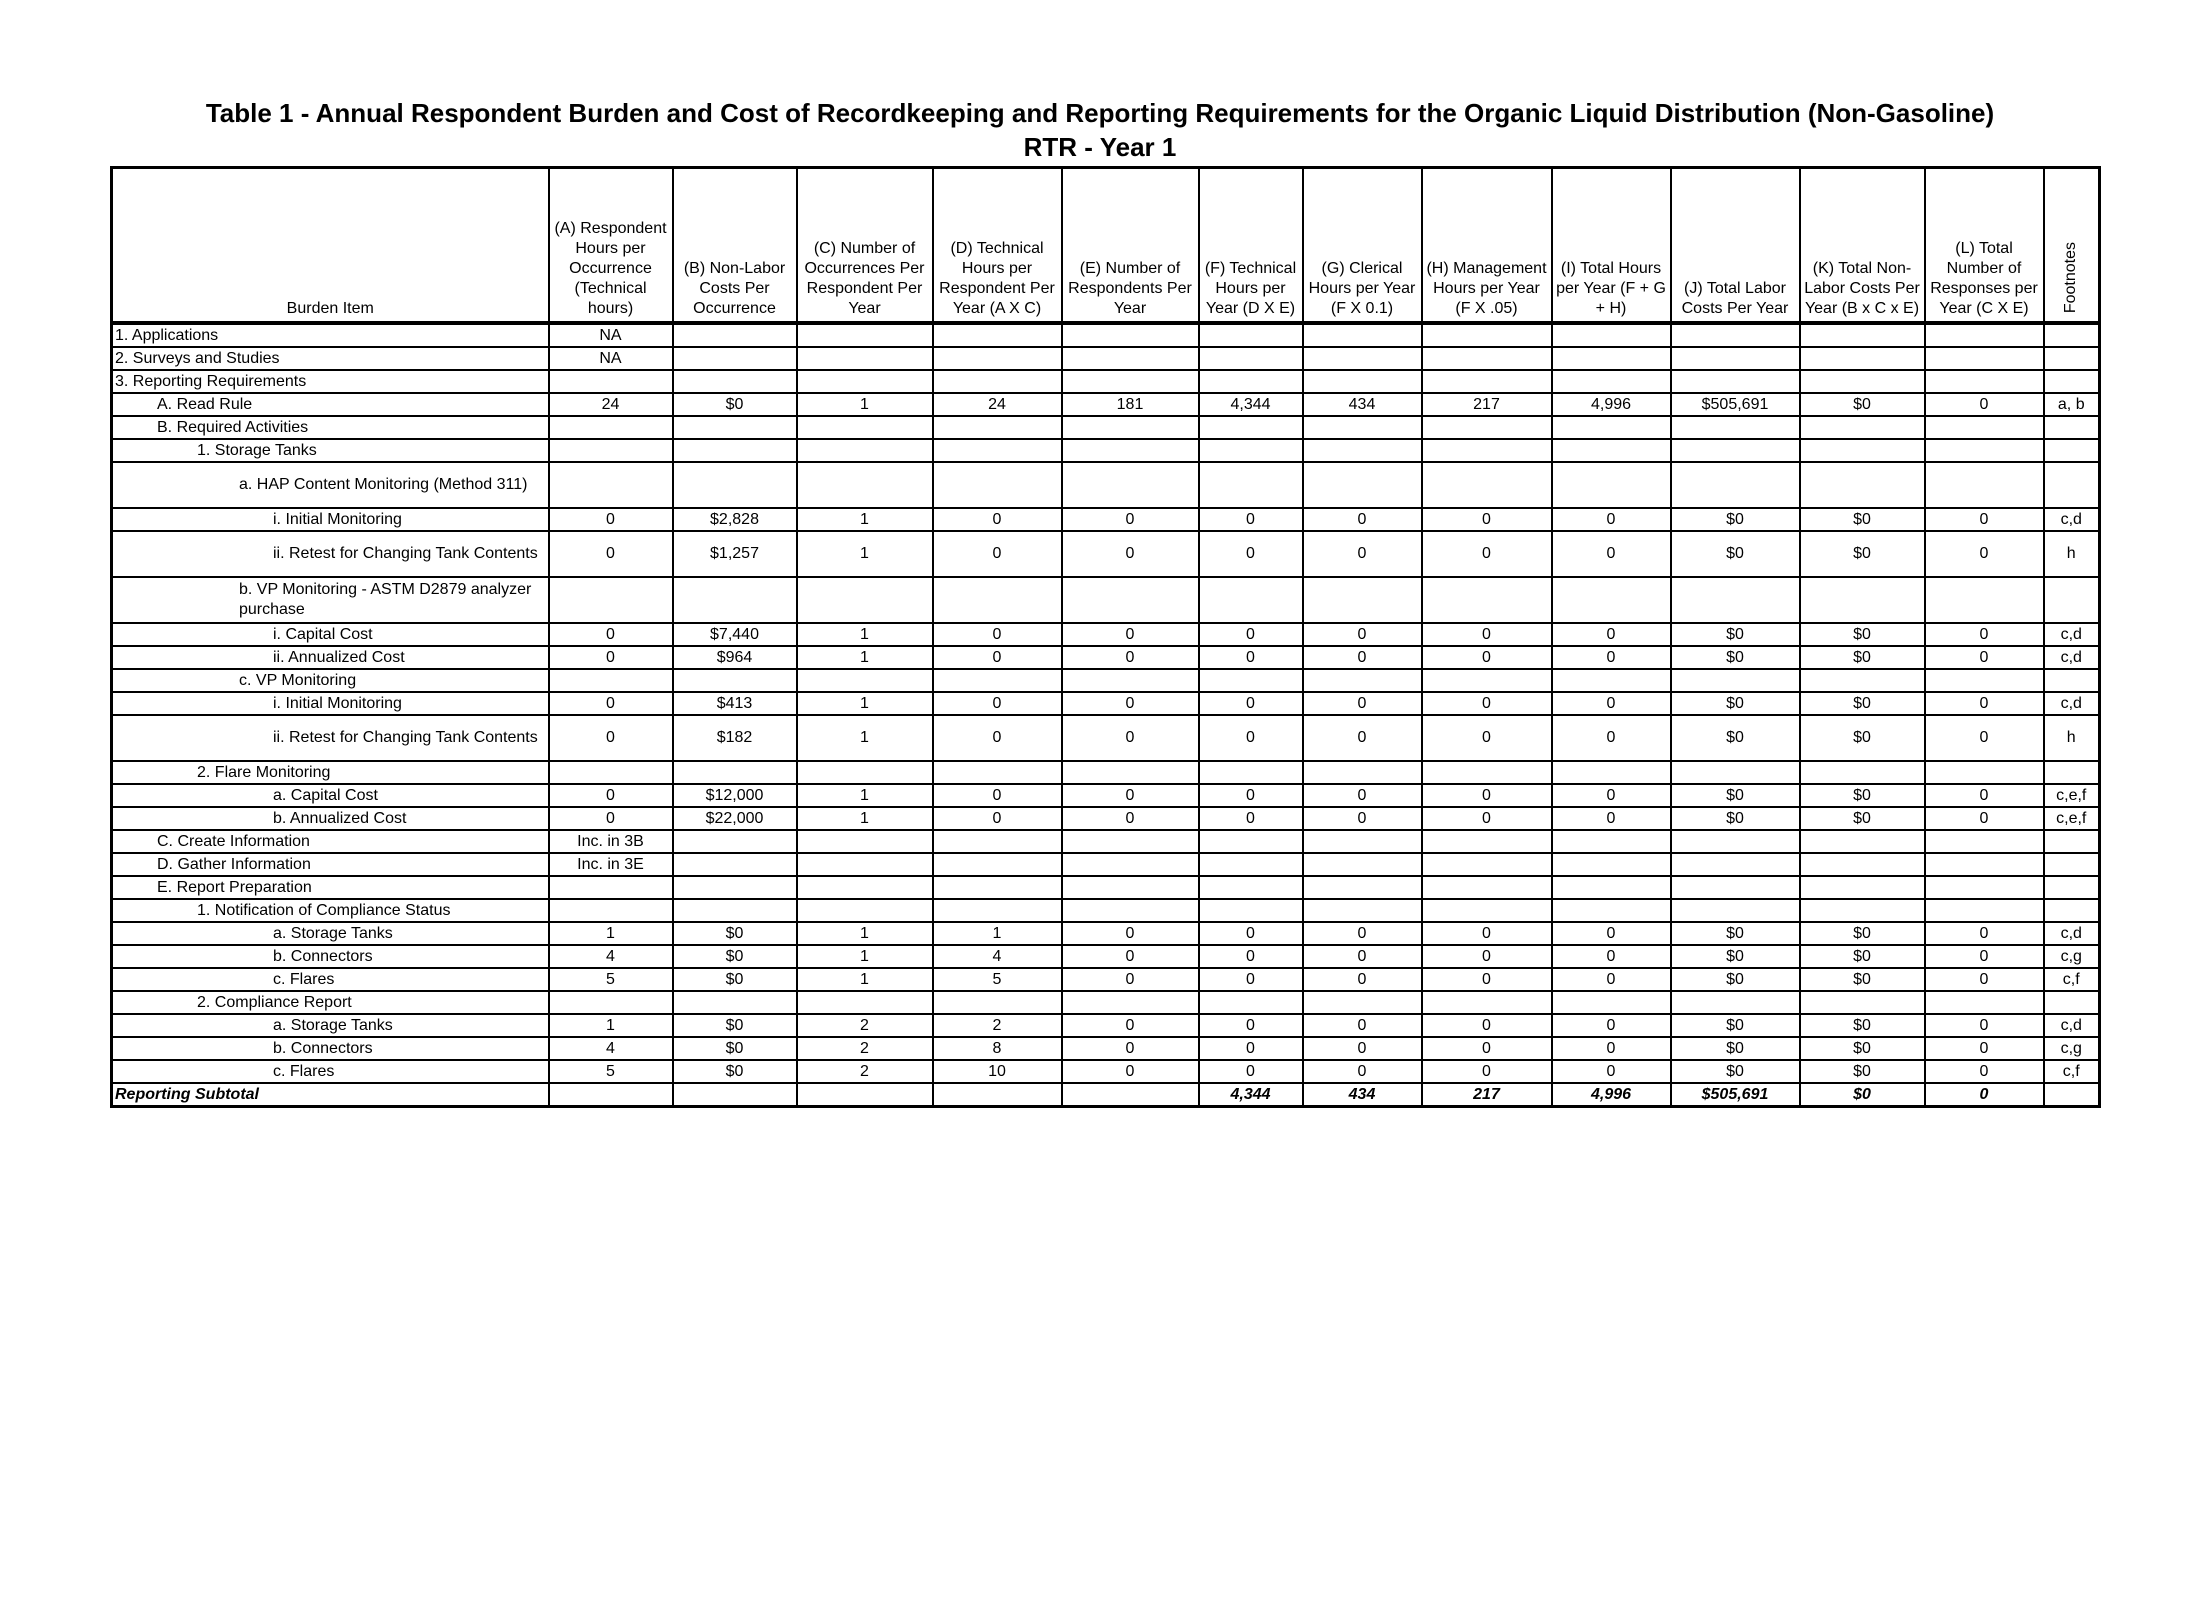 This screenshot has width=2200, height=1598. I want to click on table-row: a. Capital Cost 0 $12,000 1 0 0 0 0 0 0 $0 $0 0 c,e,f, so click(1105, 795).